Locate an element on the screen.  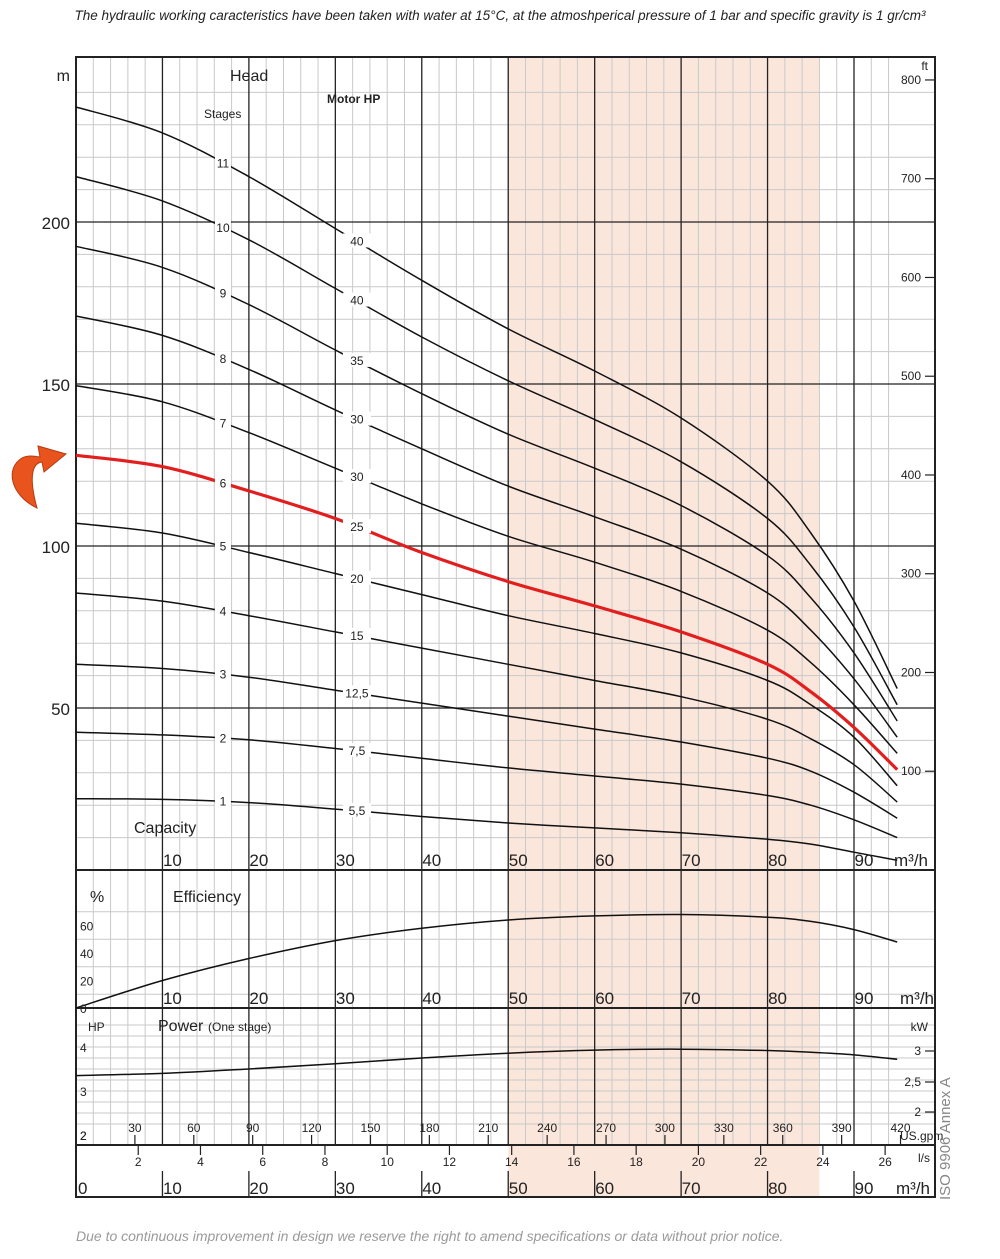
bottom-x-tick: 0 is located at coordinates (82, 1188).